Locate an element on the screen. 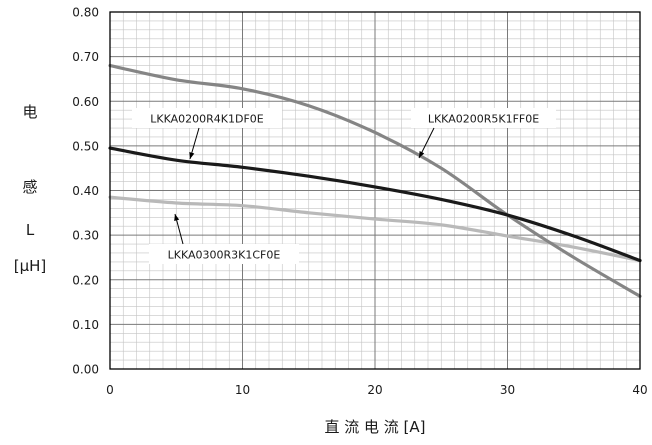 This screenshot has width=652, height=445. series-label-LKKA0300R3K1CF0E: LKKA0300R3K1CF0E is located at coordinates (224, 255).